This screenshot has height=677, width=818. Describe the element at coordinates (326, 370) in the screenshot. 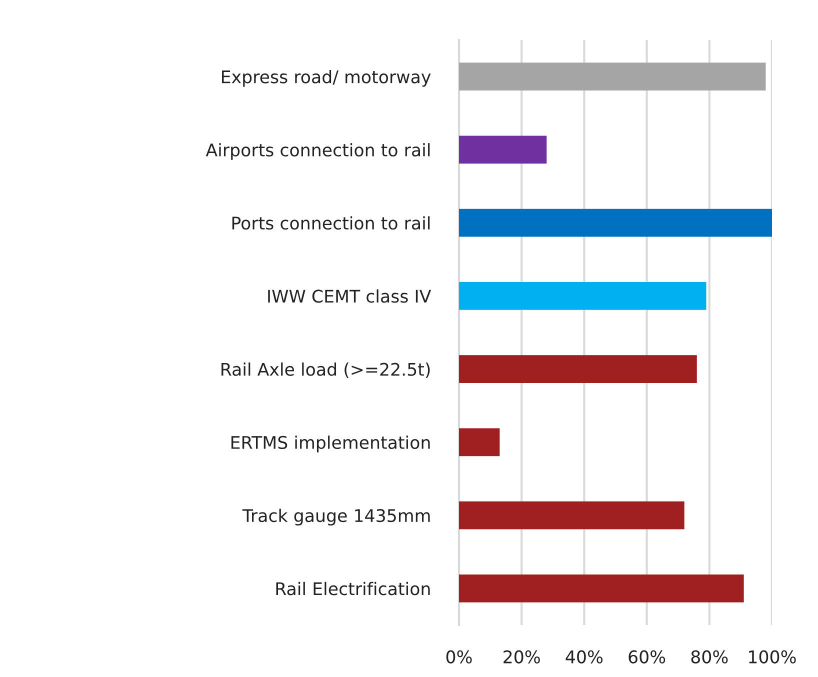

I see `y-tick-label: Rail Axle load (>=22.5t)` at that location.